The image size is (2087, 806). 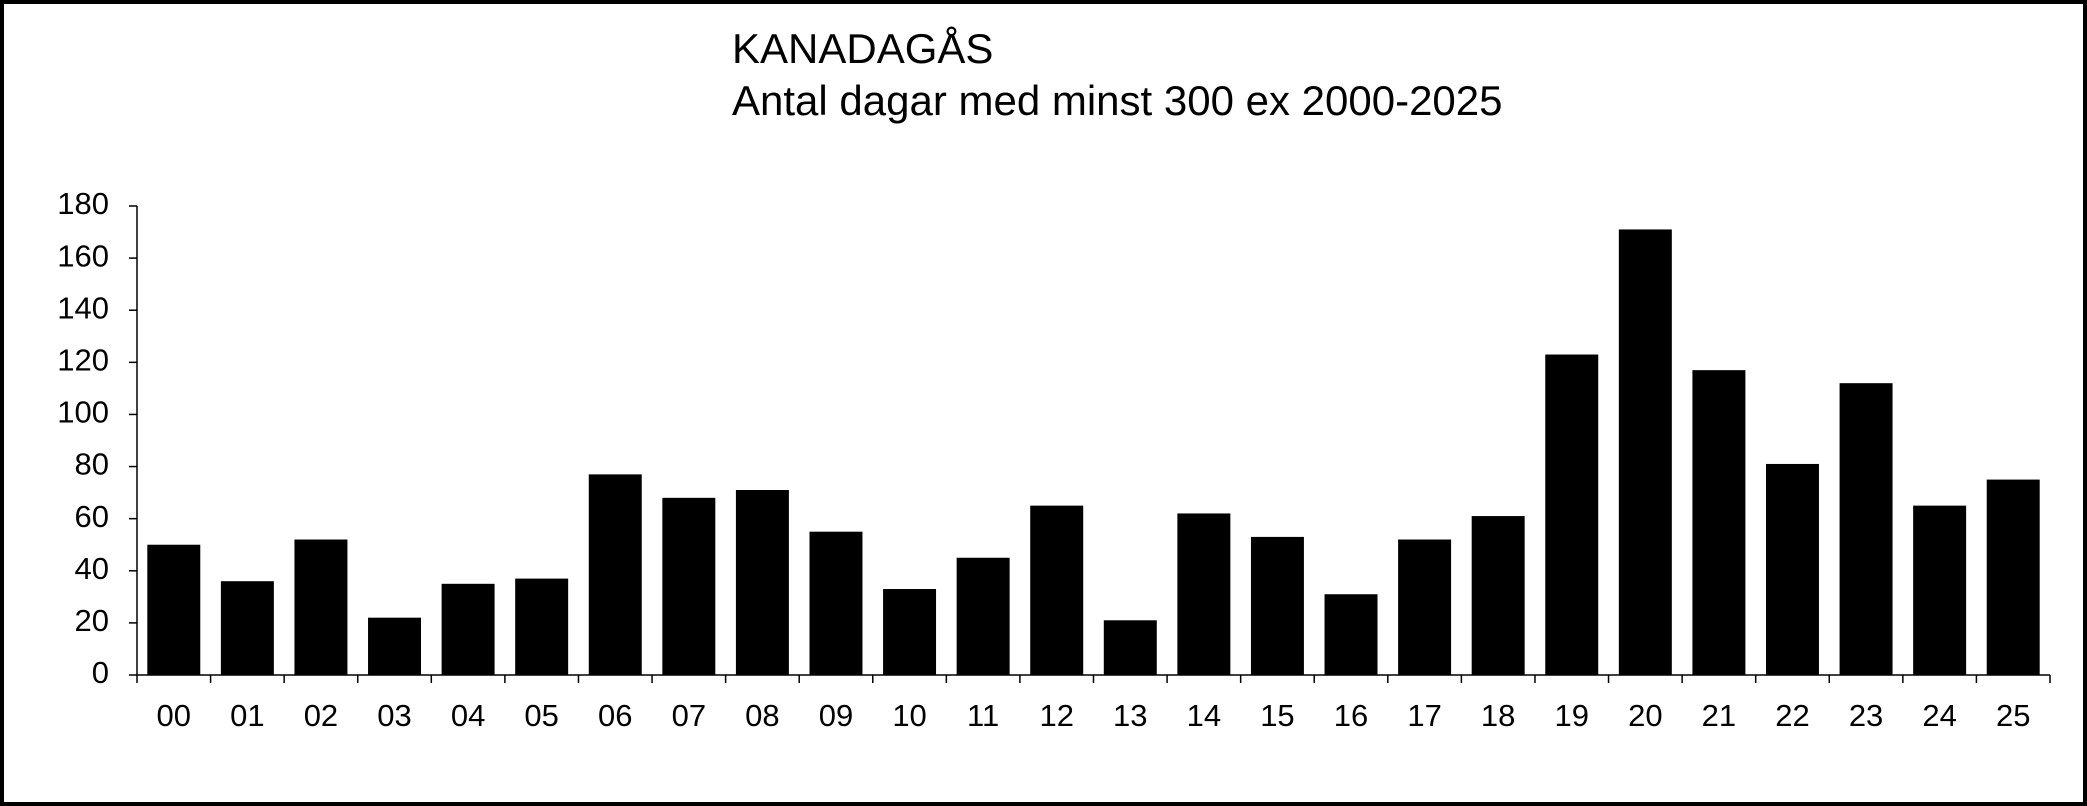 What do you see at coordinates (1351, 715) in the screenshot?
I see `x-tick-label: 16` at bounding box center [1351, 715].